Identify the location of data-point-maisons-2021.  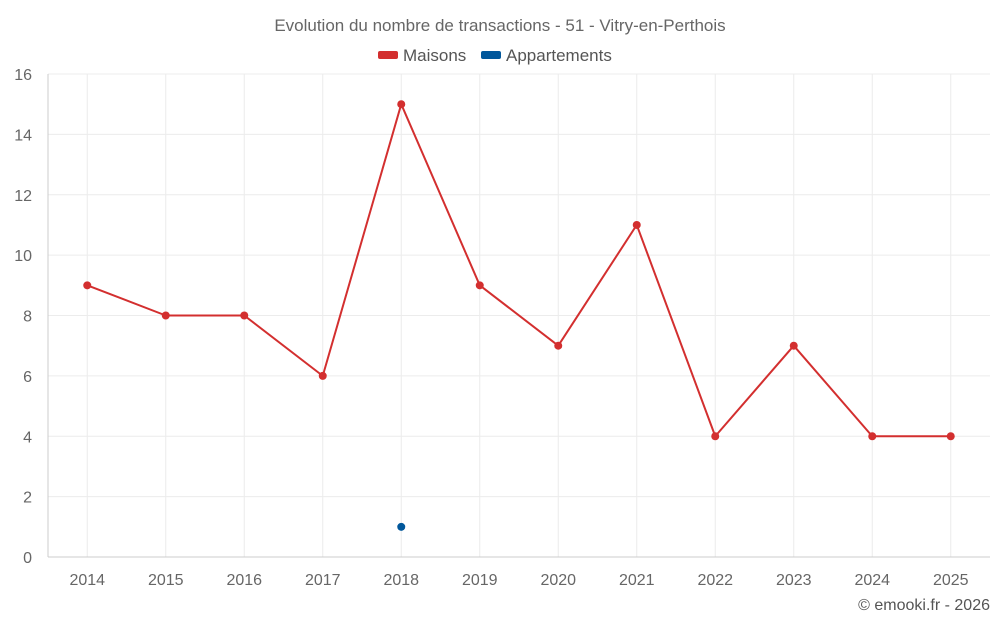
(636, 224).